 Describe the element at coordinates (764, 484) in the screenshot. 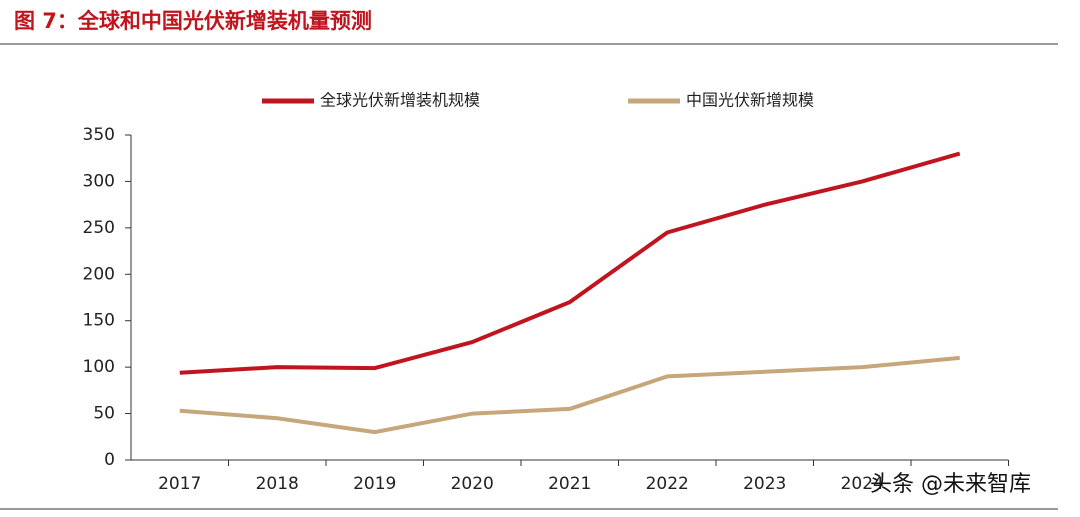

I see `x-tick-label: 2023` at that location.